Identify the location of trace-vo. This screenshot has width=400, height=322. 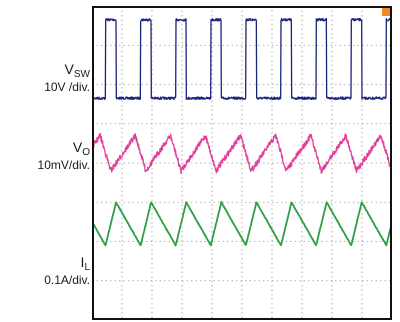
(242, 153).